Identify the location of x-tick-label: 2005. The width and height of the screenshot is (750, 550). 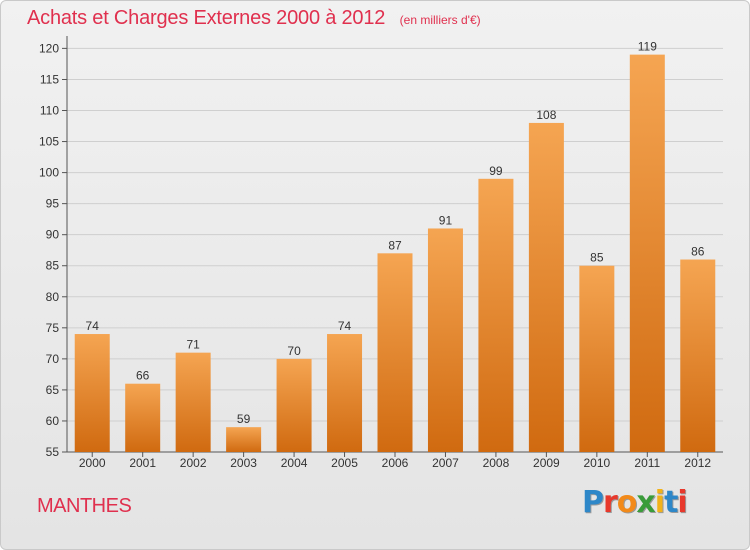
(344, 463).